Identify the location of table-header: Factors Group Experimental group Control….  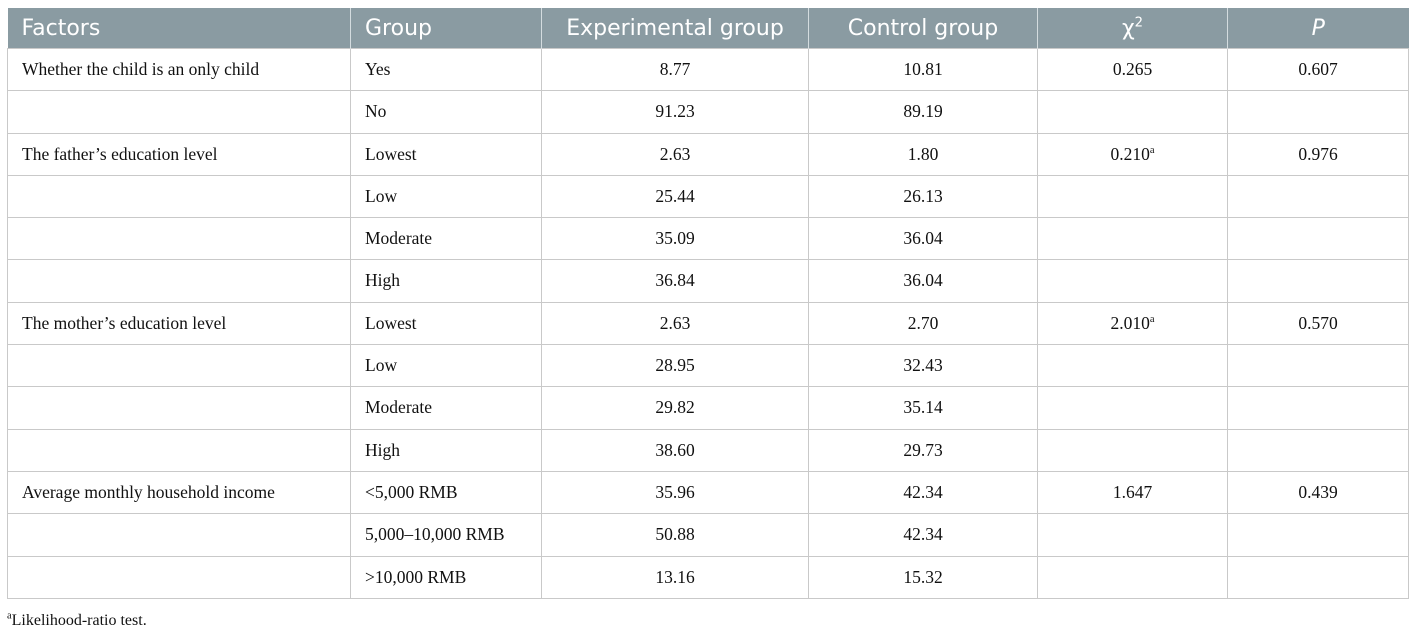
(708, 28).